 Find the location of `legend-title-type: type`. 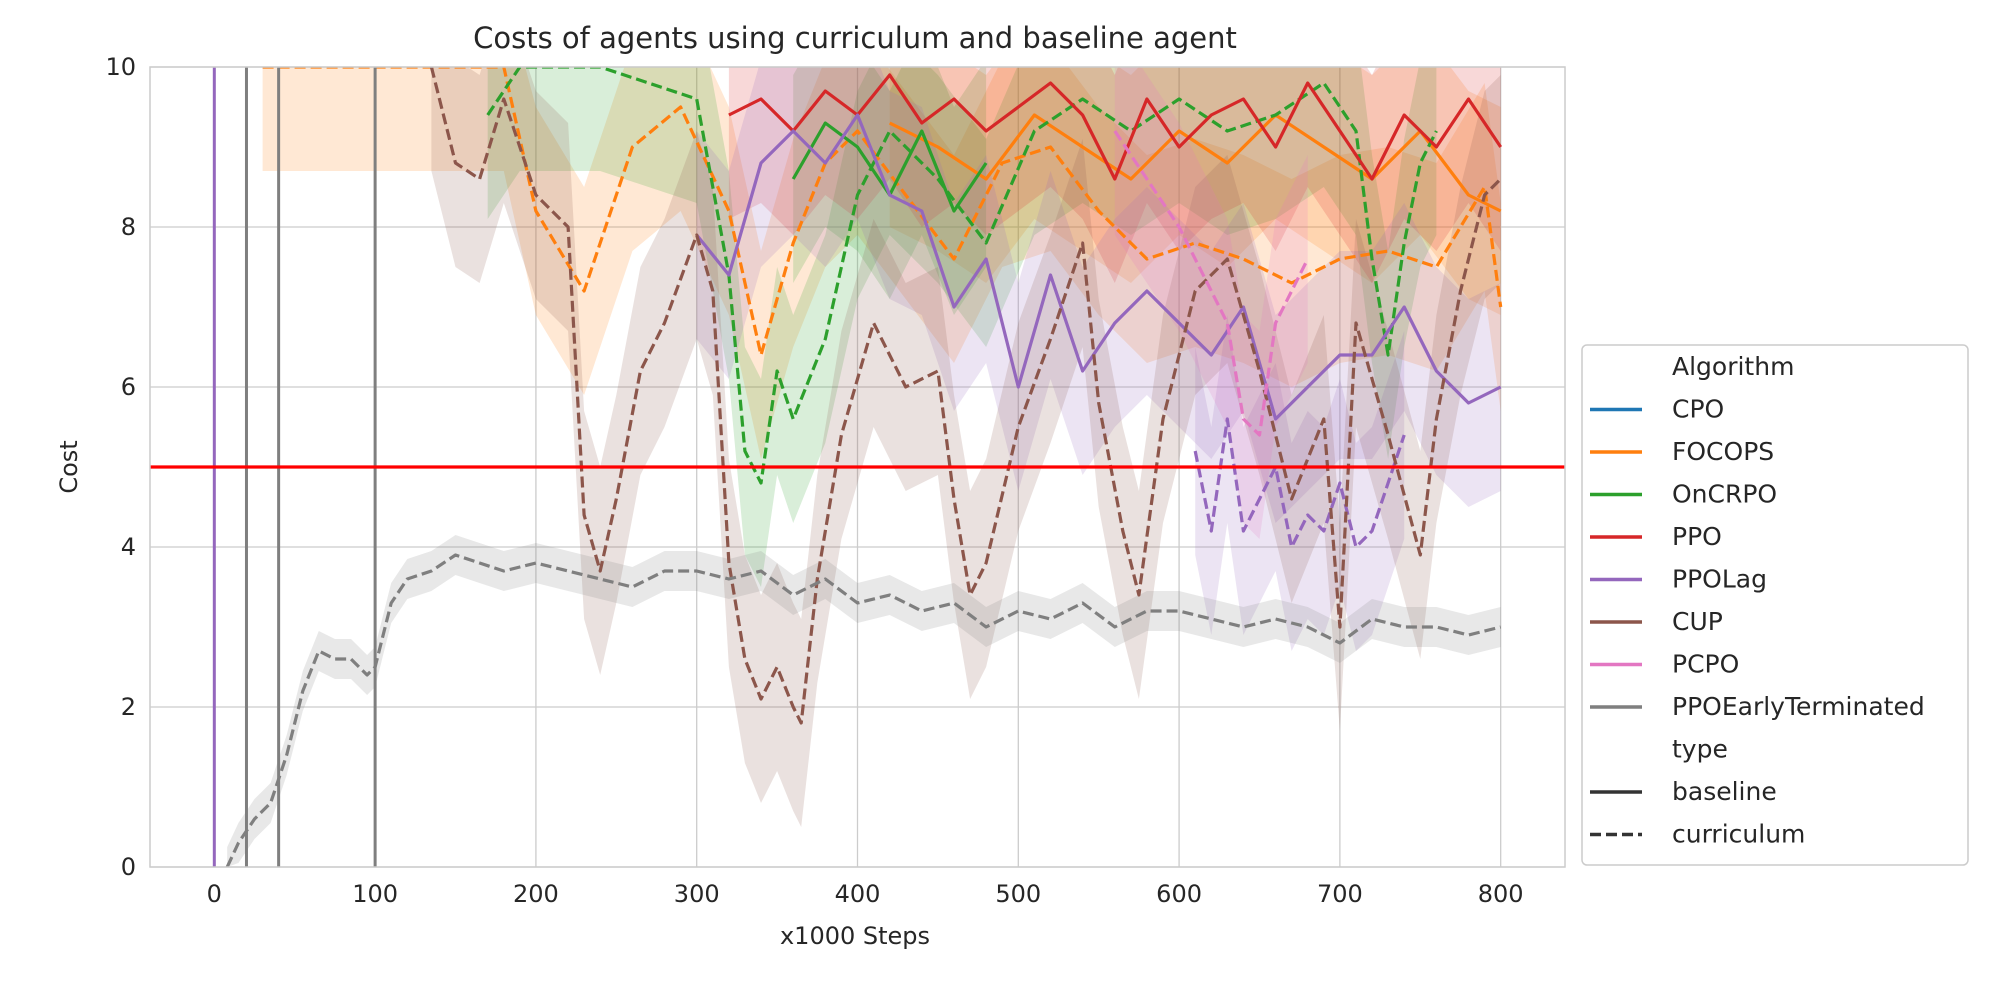

legend-title-type: type is located at coordinates (1700, 749).